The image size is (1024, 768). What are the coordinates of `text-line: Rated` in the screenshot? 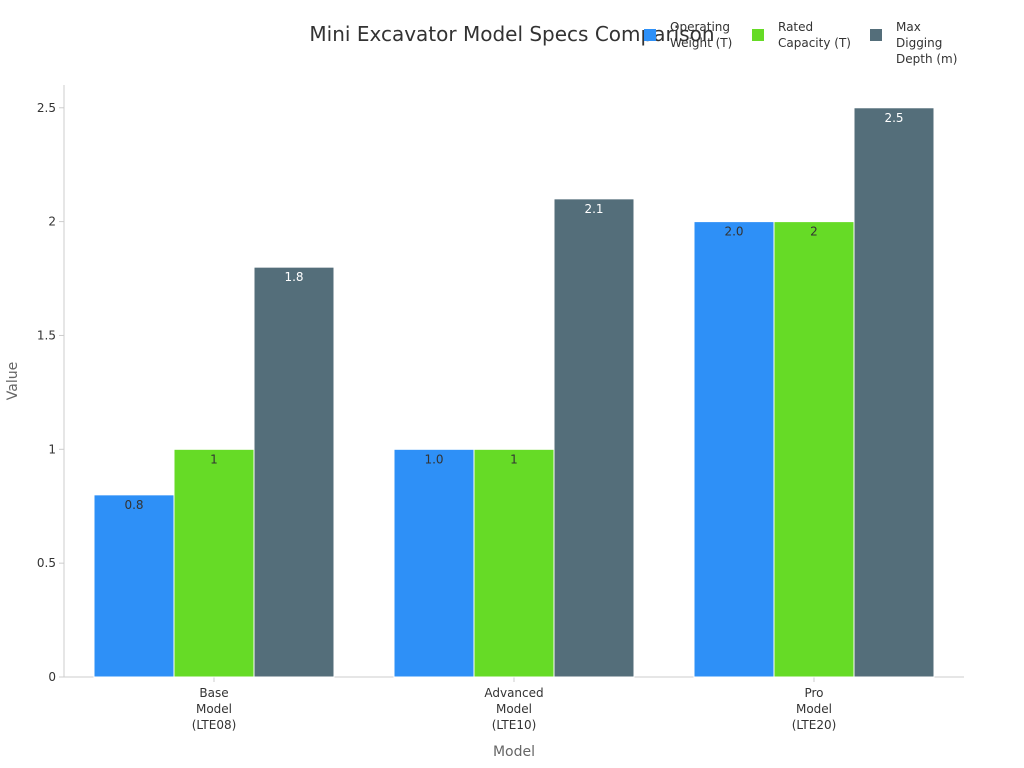 It's located at (795, 27).